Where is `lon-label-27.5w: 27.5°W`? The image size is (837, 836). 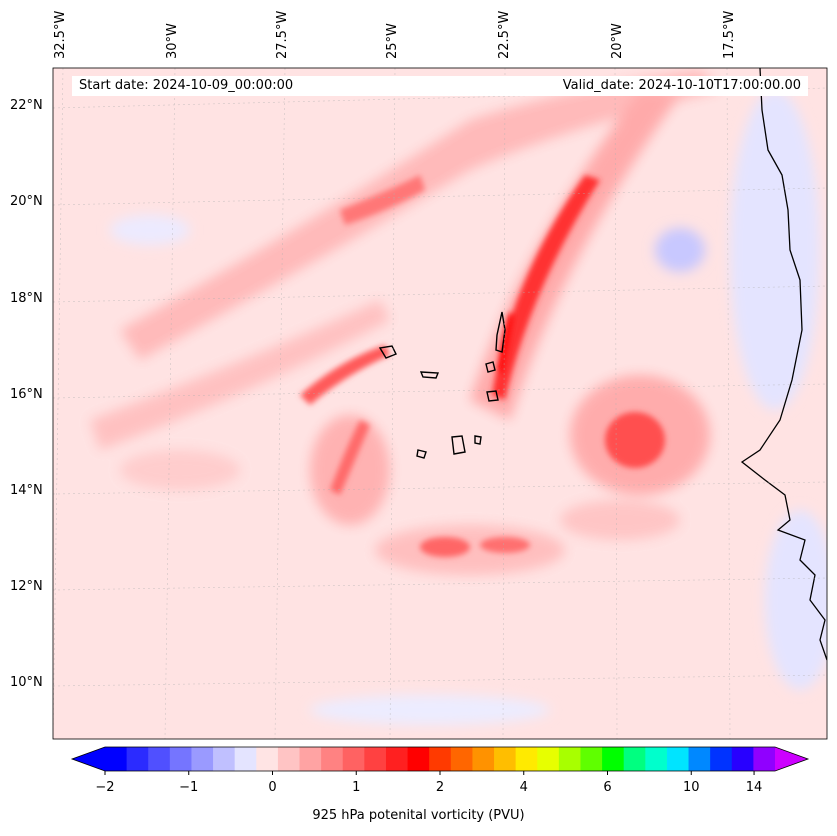 lon-label-27.5w: 27.5°W is located at coordinates (282, 34).